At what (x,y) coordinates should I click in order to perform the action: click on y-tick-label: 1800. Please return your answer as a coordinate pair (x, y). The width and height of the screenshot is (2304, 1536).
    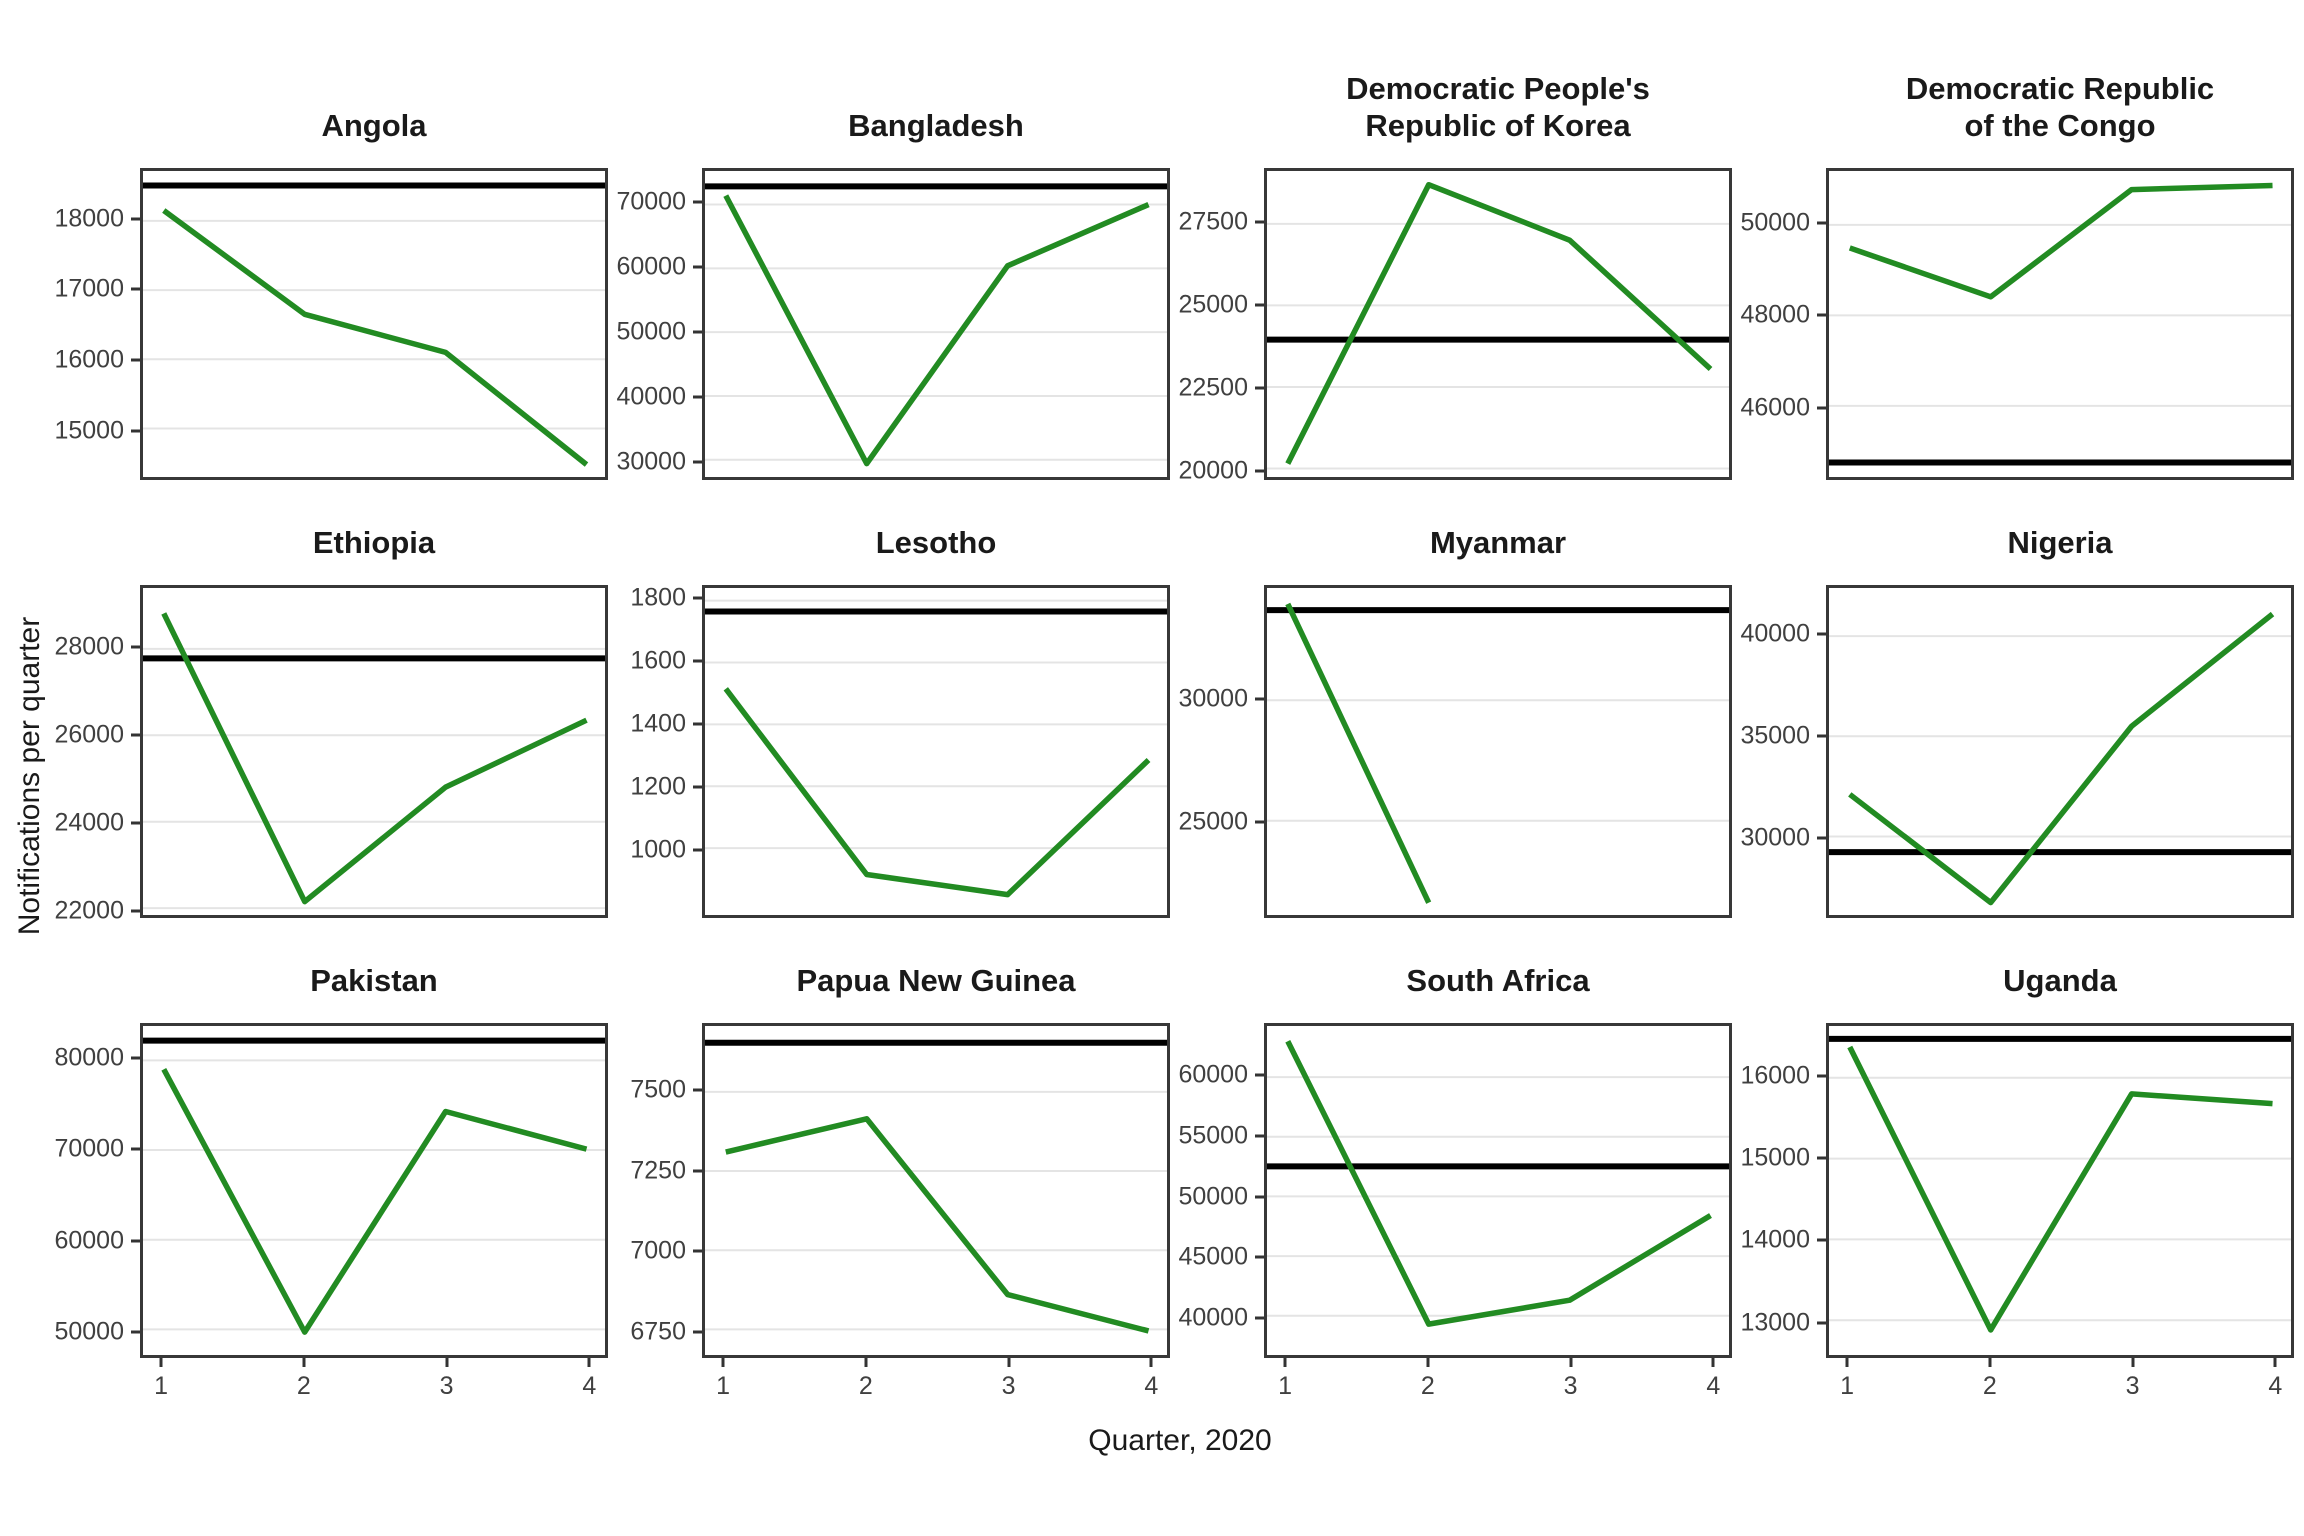
    Looking at the image, I should click on (658, 597).